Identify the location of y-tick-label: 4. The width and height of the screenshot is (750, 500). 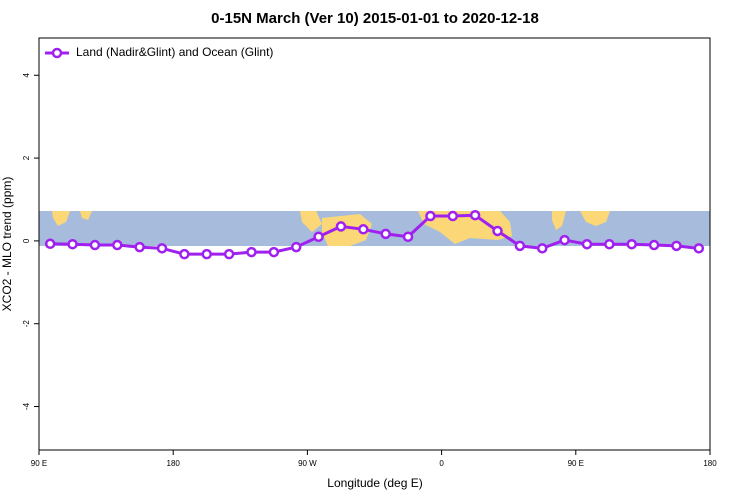
(26, 74).